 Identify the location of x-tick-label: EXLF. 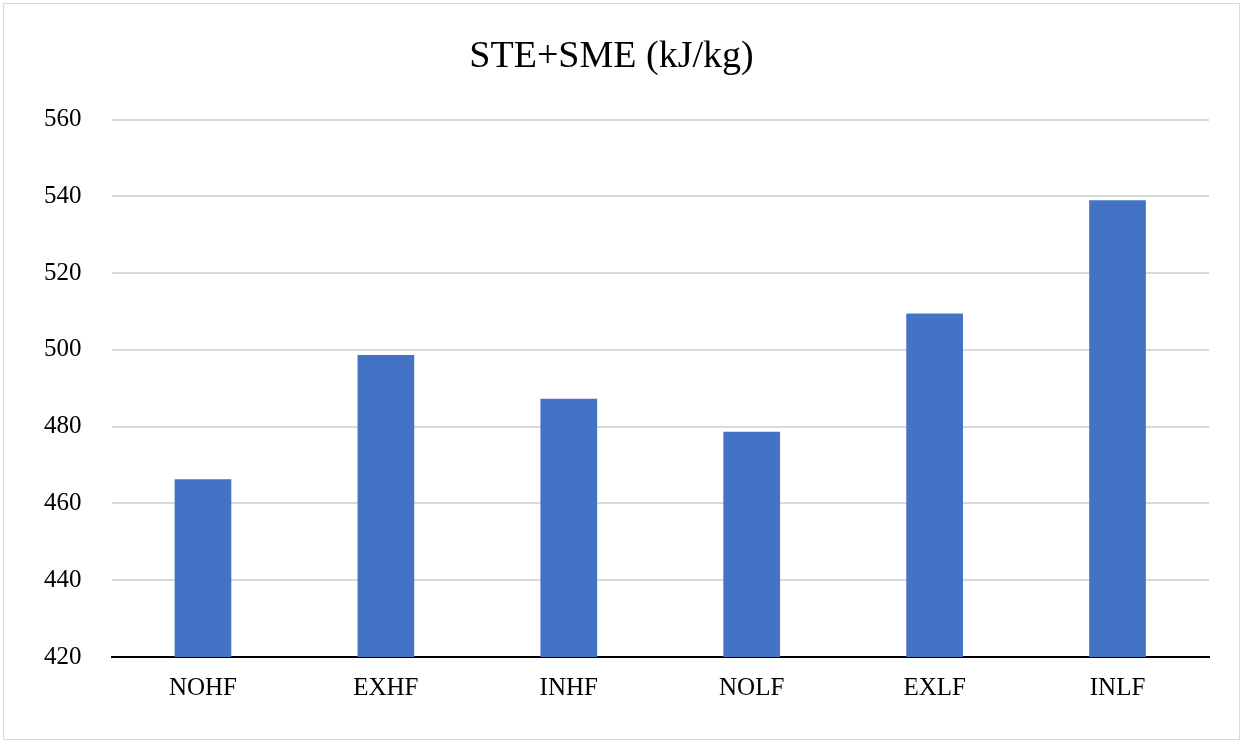
(934, 686).